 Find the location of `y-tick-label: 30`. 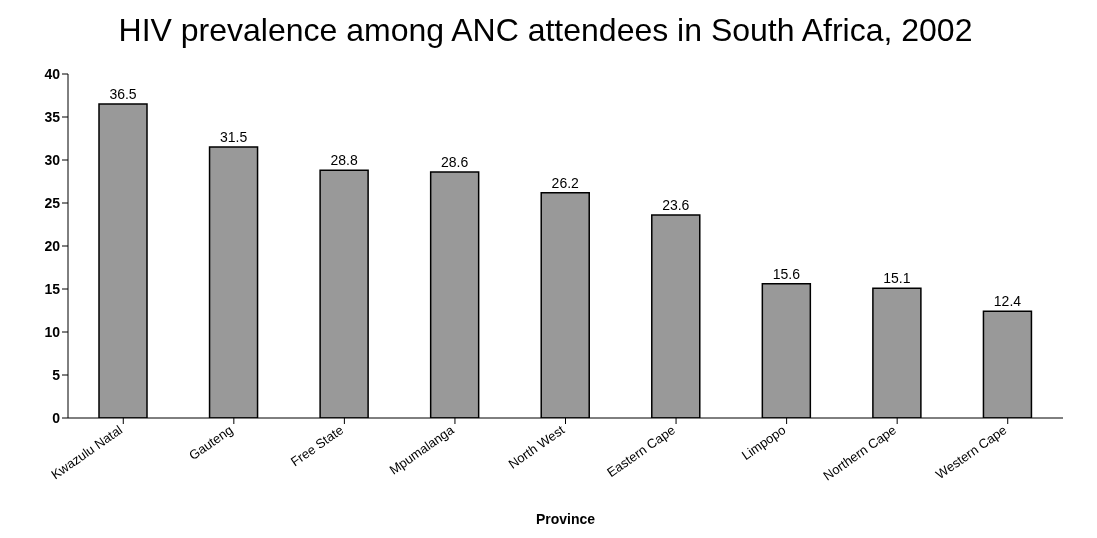

y-tick-label: 30 is located at coordinates (52, 159).